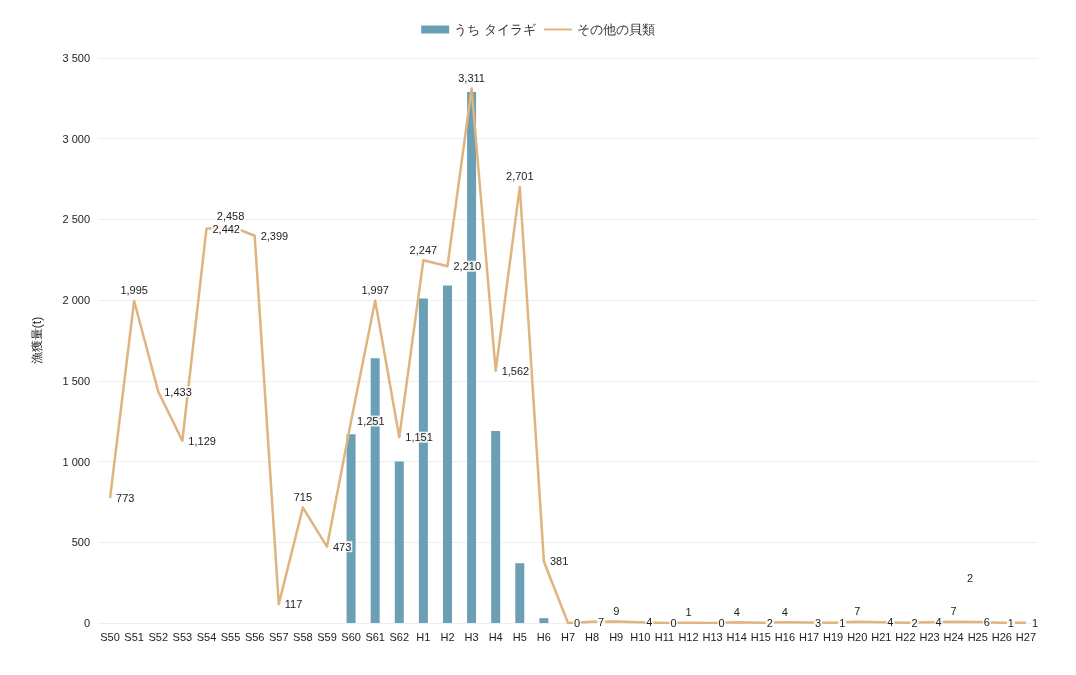 Image resolution: width=1076 pixels, height=675 pixels. I want to click on x-tick-label: H5, so click(519, 636).